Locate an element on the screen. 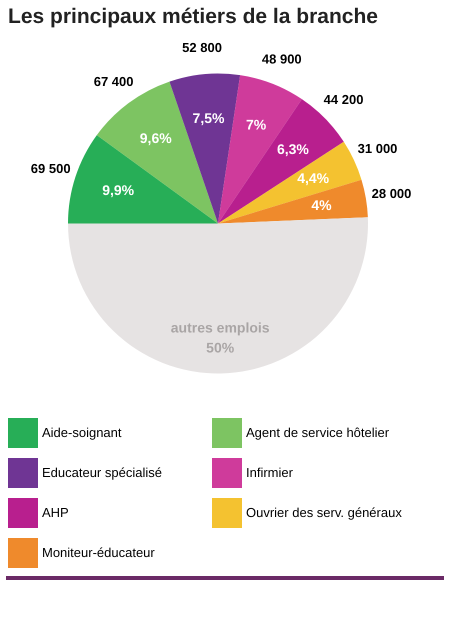 This screenshot has height=637, width=450. legend-label: AHP is located at coordinates (55, 512).